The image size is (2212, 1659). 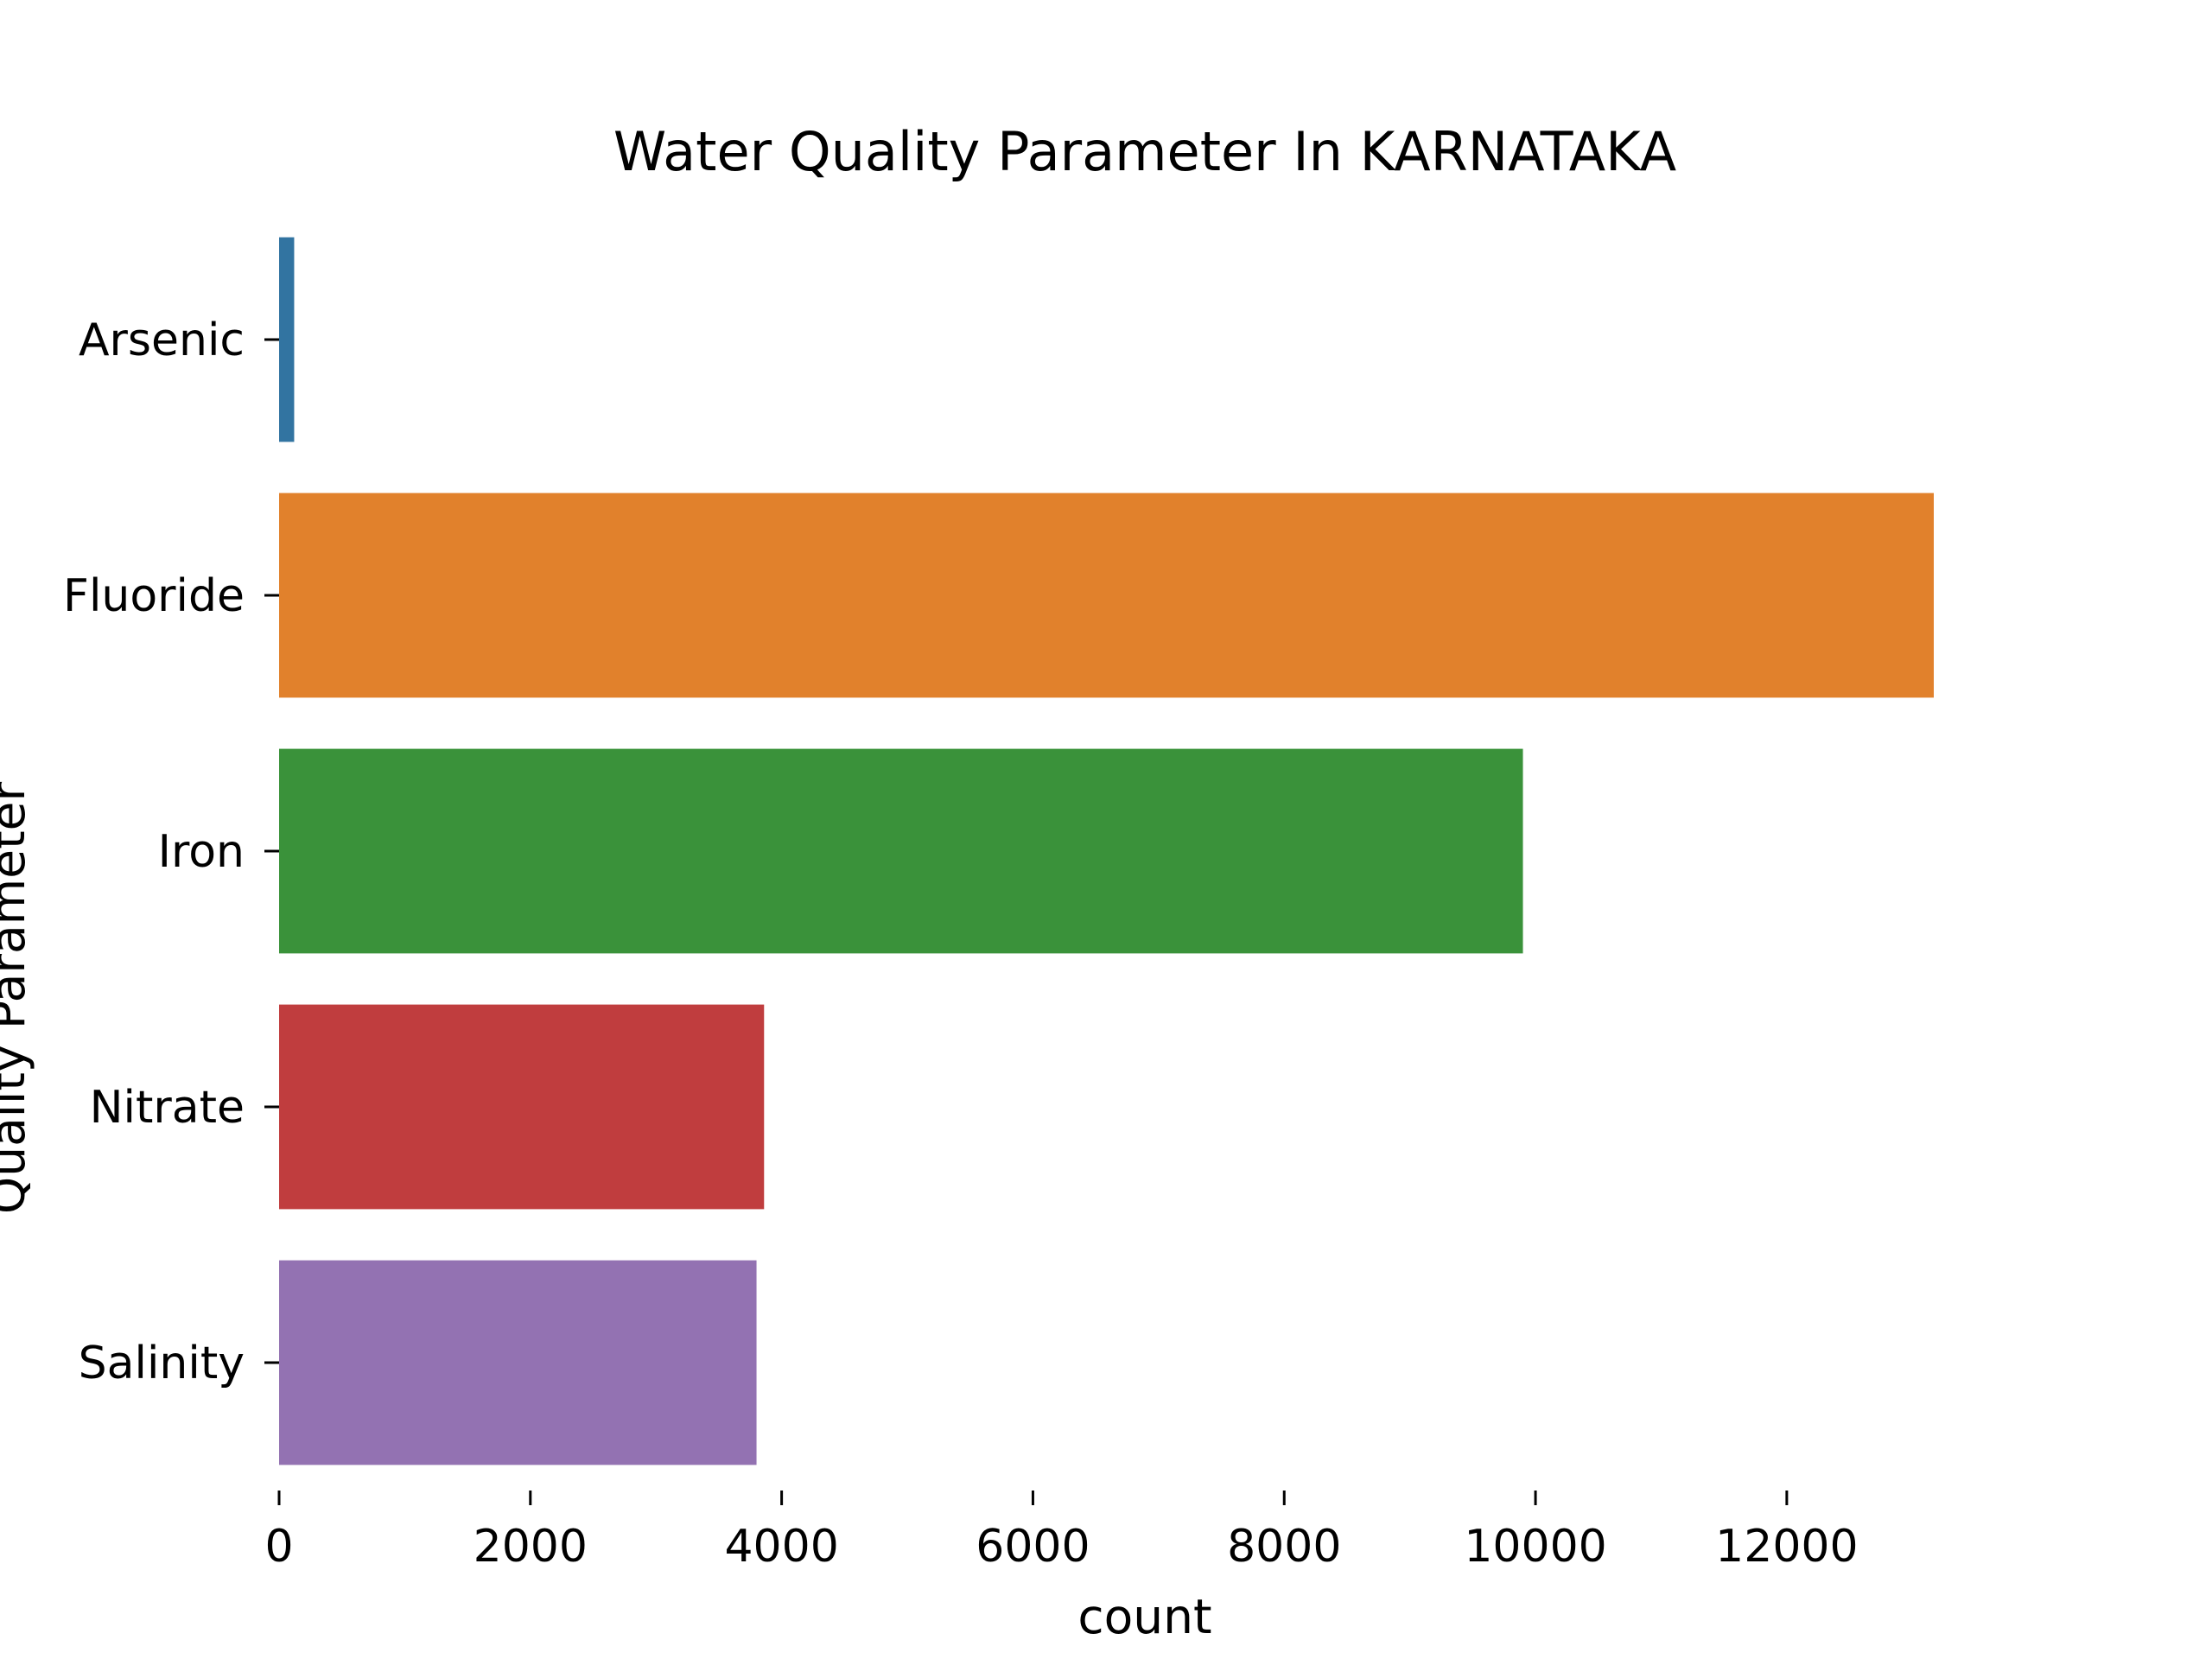 I want to click on bar-fluoride, so click(x=1106, y=595).